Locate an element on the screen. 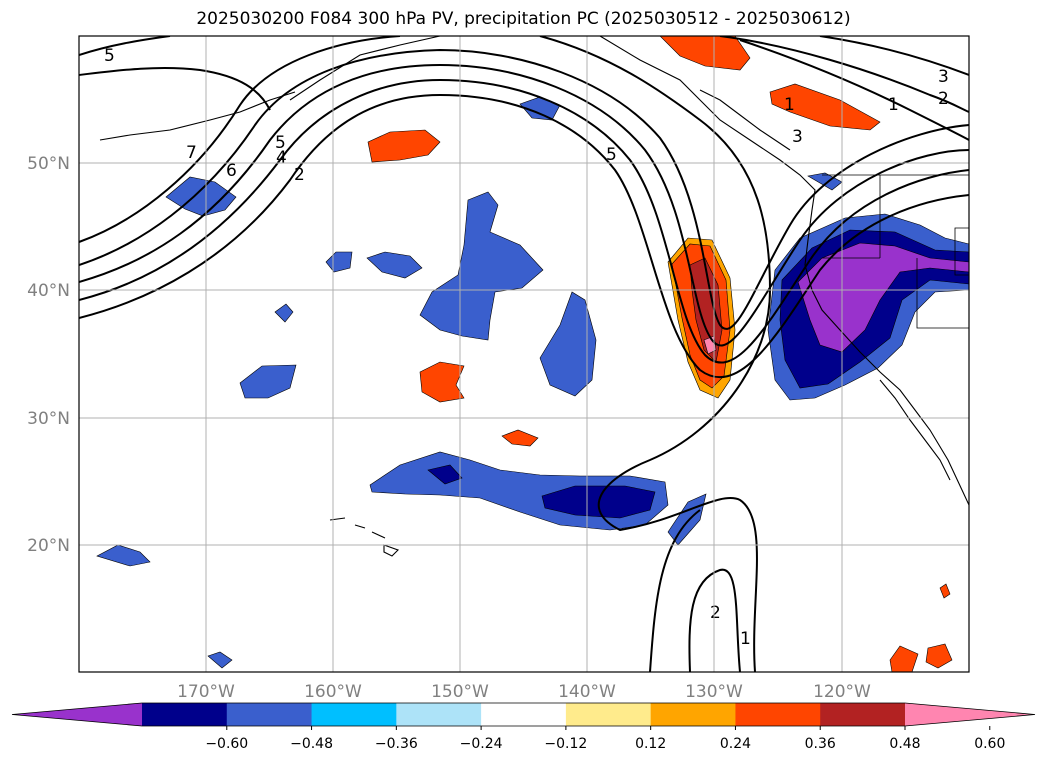 The height and width of the screenshot is (765, 1047). lon-label-150w: 150°W is located at coordinates (460, 692).